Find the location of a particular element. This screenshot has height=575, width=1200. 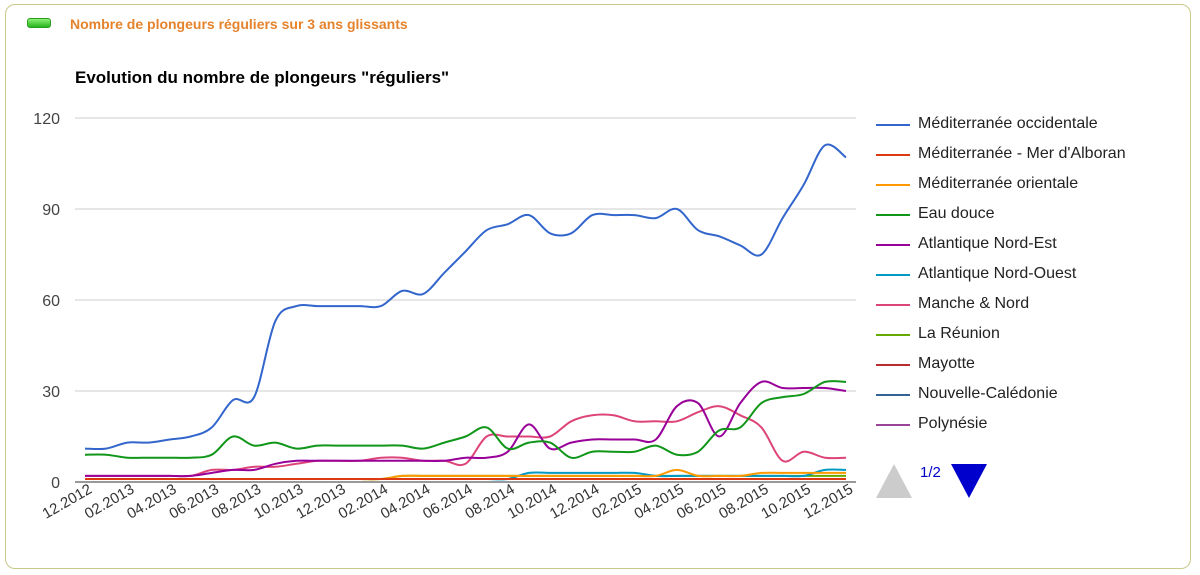

legend-item: Atlantique Nord-Ouest is located at coordinates (1026, 275).